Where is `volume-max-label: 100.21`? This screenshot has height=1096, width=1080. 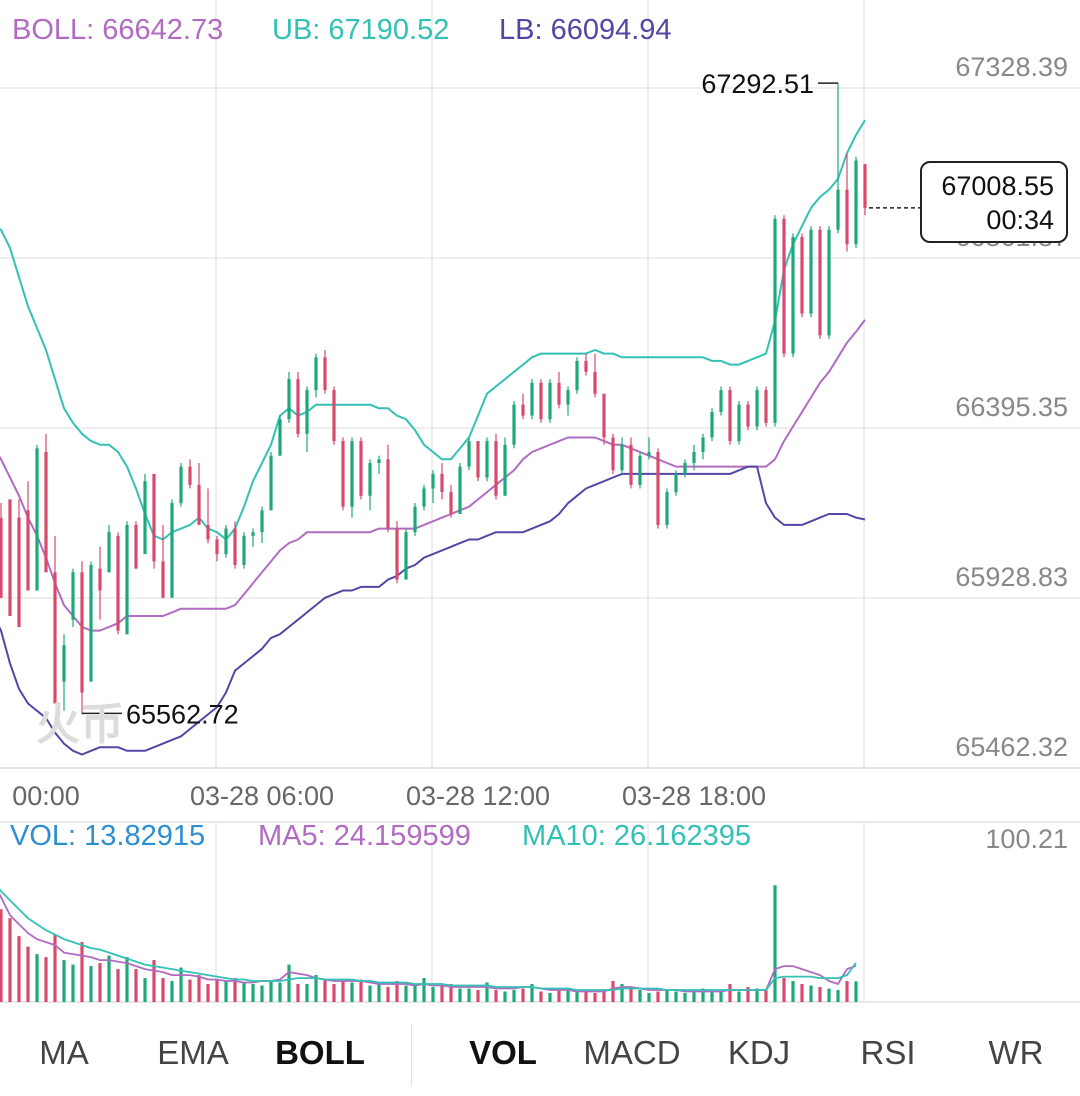 volume-max-label: 100.21 is located at coordinates (1026, 839).